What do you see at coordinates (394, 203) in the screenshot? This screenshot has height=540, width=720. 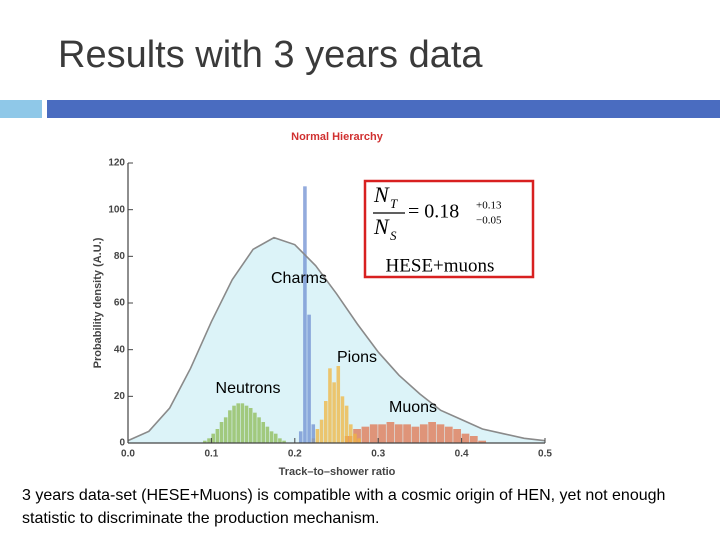 I see `formula-numerator-sub: T` at bounding box center [394, 203].